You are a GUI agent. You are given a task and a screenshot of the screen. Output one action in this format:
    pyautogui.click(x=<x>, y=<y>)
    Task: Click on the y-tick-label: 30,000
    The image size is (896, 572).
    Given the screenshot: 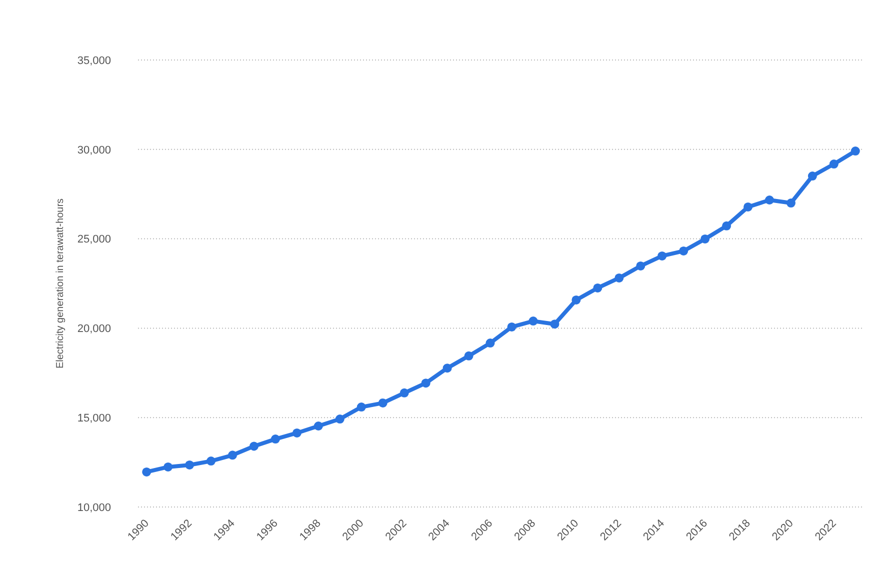 What is the action you would take?
    pyautogui.click(x=94, y=150)
    